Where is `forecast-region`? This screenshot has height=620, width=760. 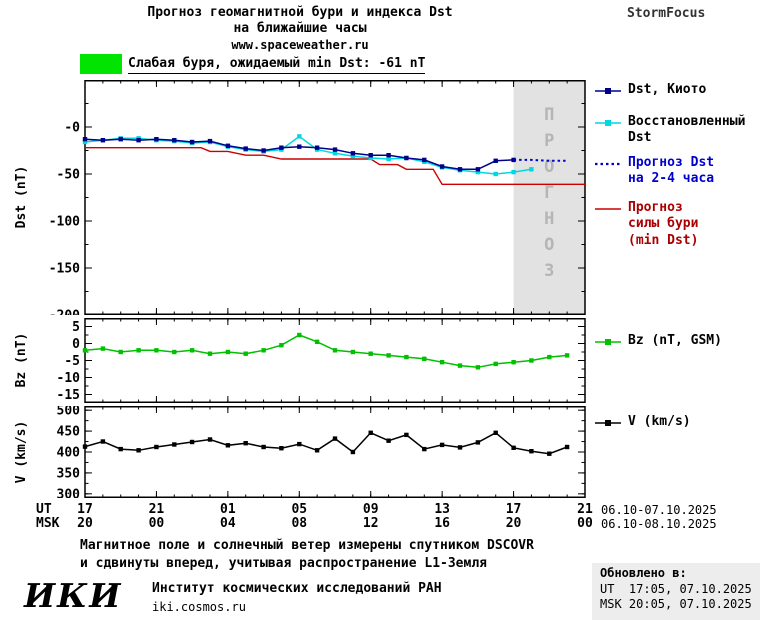
forecast-region is located at coordinates (549, 197).